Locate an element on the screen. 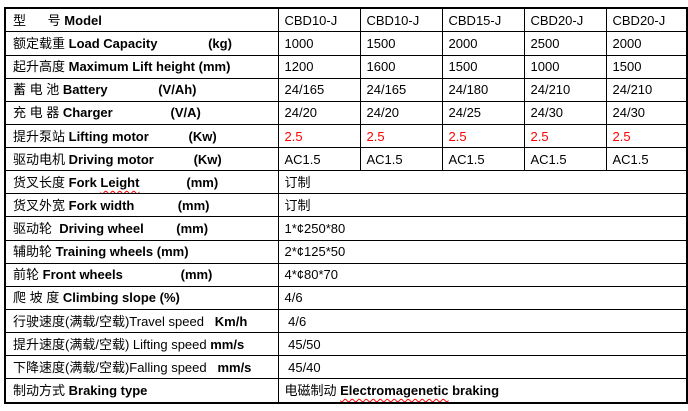 The height and width of the screenshot is (411, 688). row-label-load-capacity: 额定载重 Load Capacity (kg) is located at coordinates (141, 43).